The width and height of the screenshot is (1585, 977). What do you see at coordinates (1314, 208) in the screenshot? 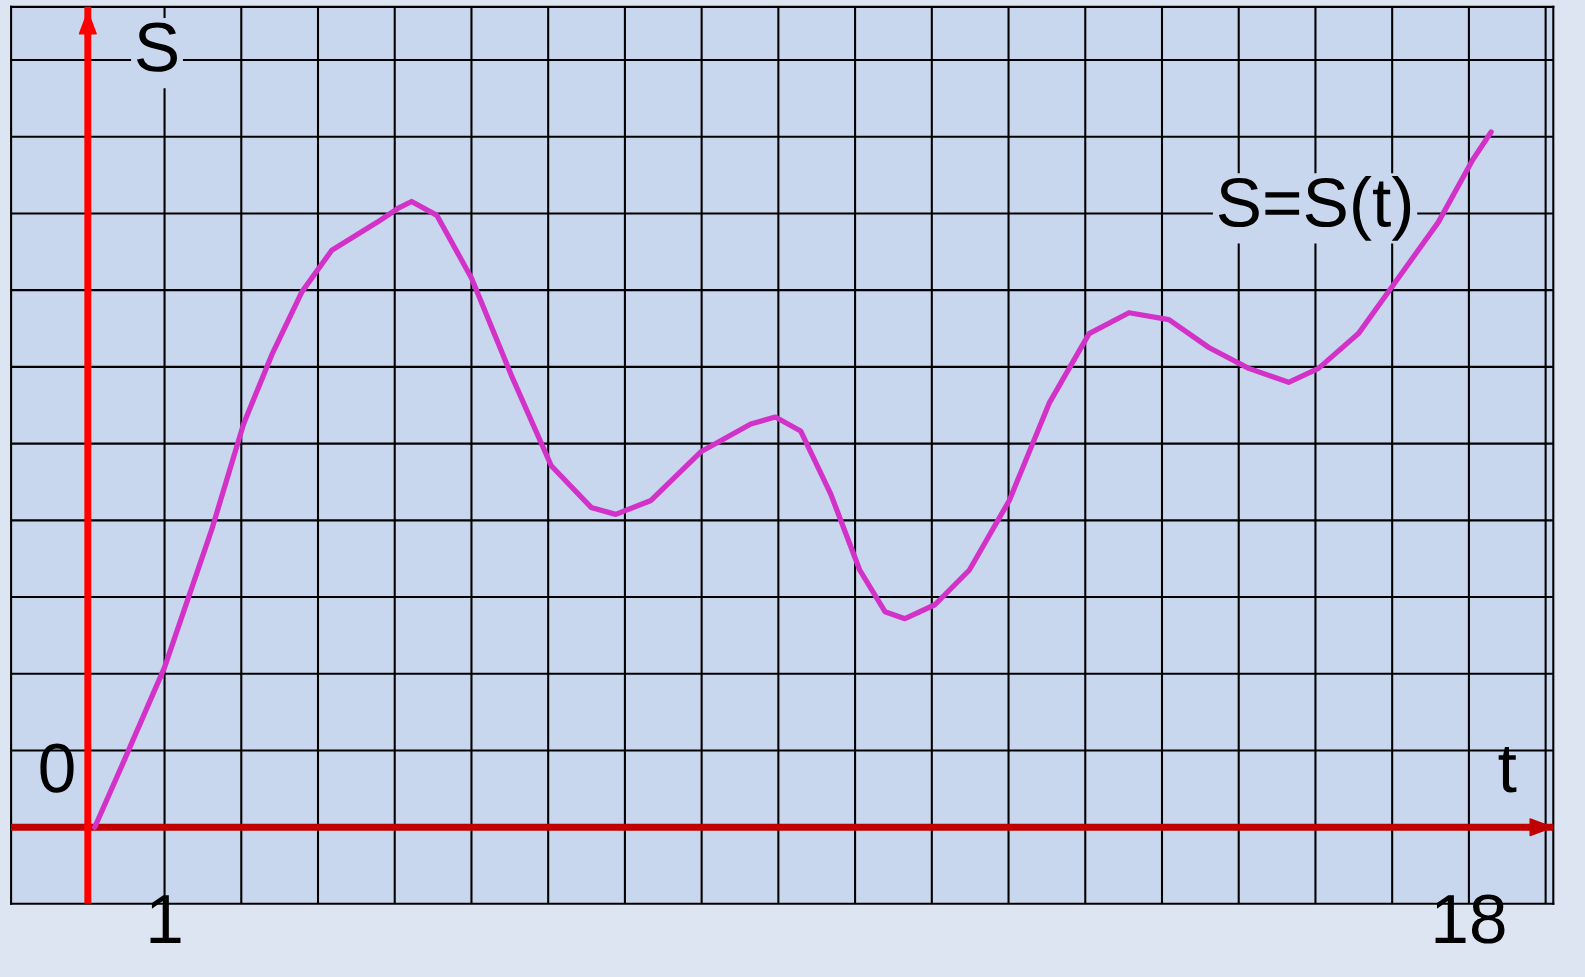
I see `series-label: S=S(t)` at bounding box center [1314, 208].